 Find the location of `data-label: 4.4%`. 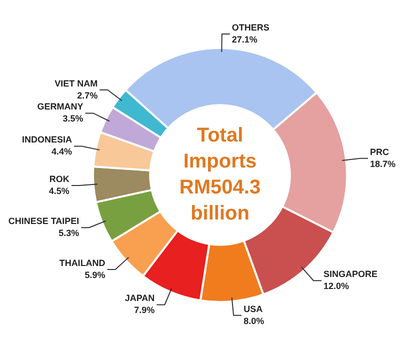

data-label: 4.4% is located at coordinates (61, 151).